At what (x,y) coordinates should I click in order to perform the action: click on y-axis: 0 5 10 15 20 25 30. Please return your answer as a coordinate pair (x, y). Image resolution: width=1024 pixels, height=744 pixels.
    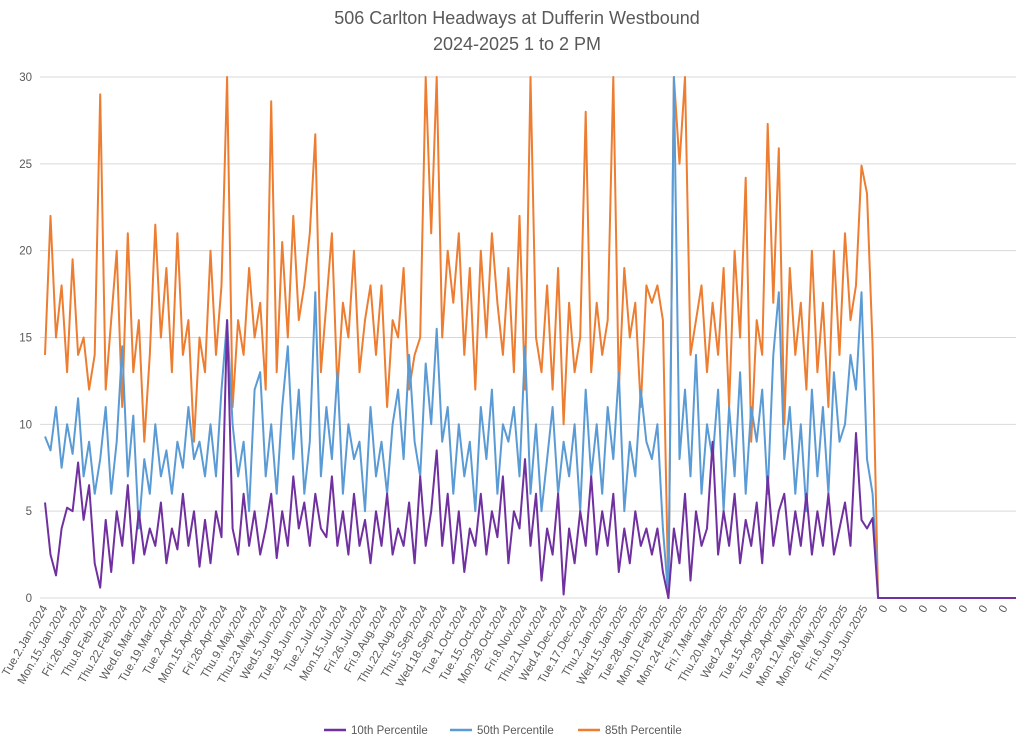
    Looking at the image, I should click on (25, 338).